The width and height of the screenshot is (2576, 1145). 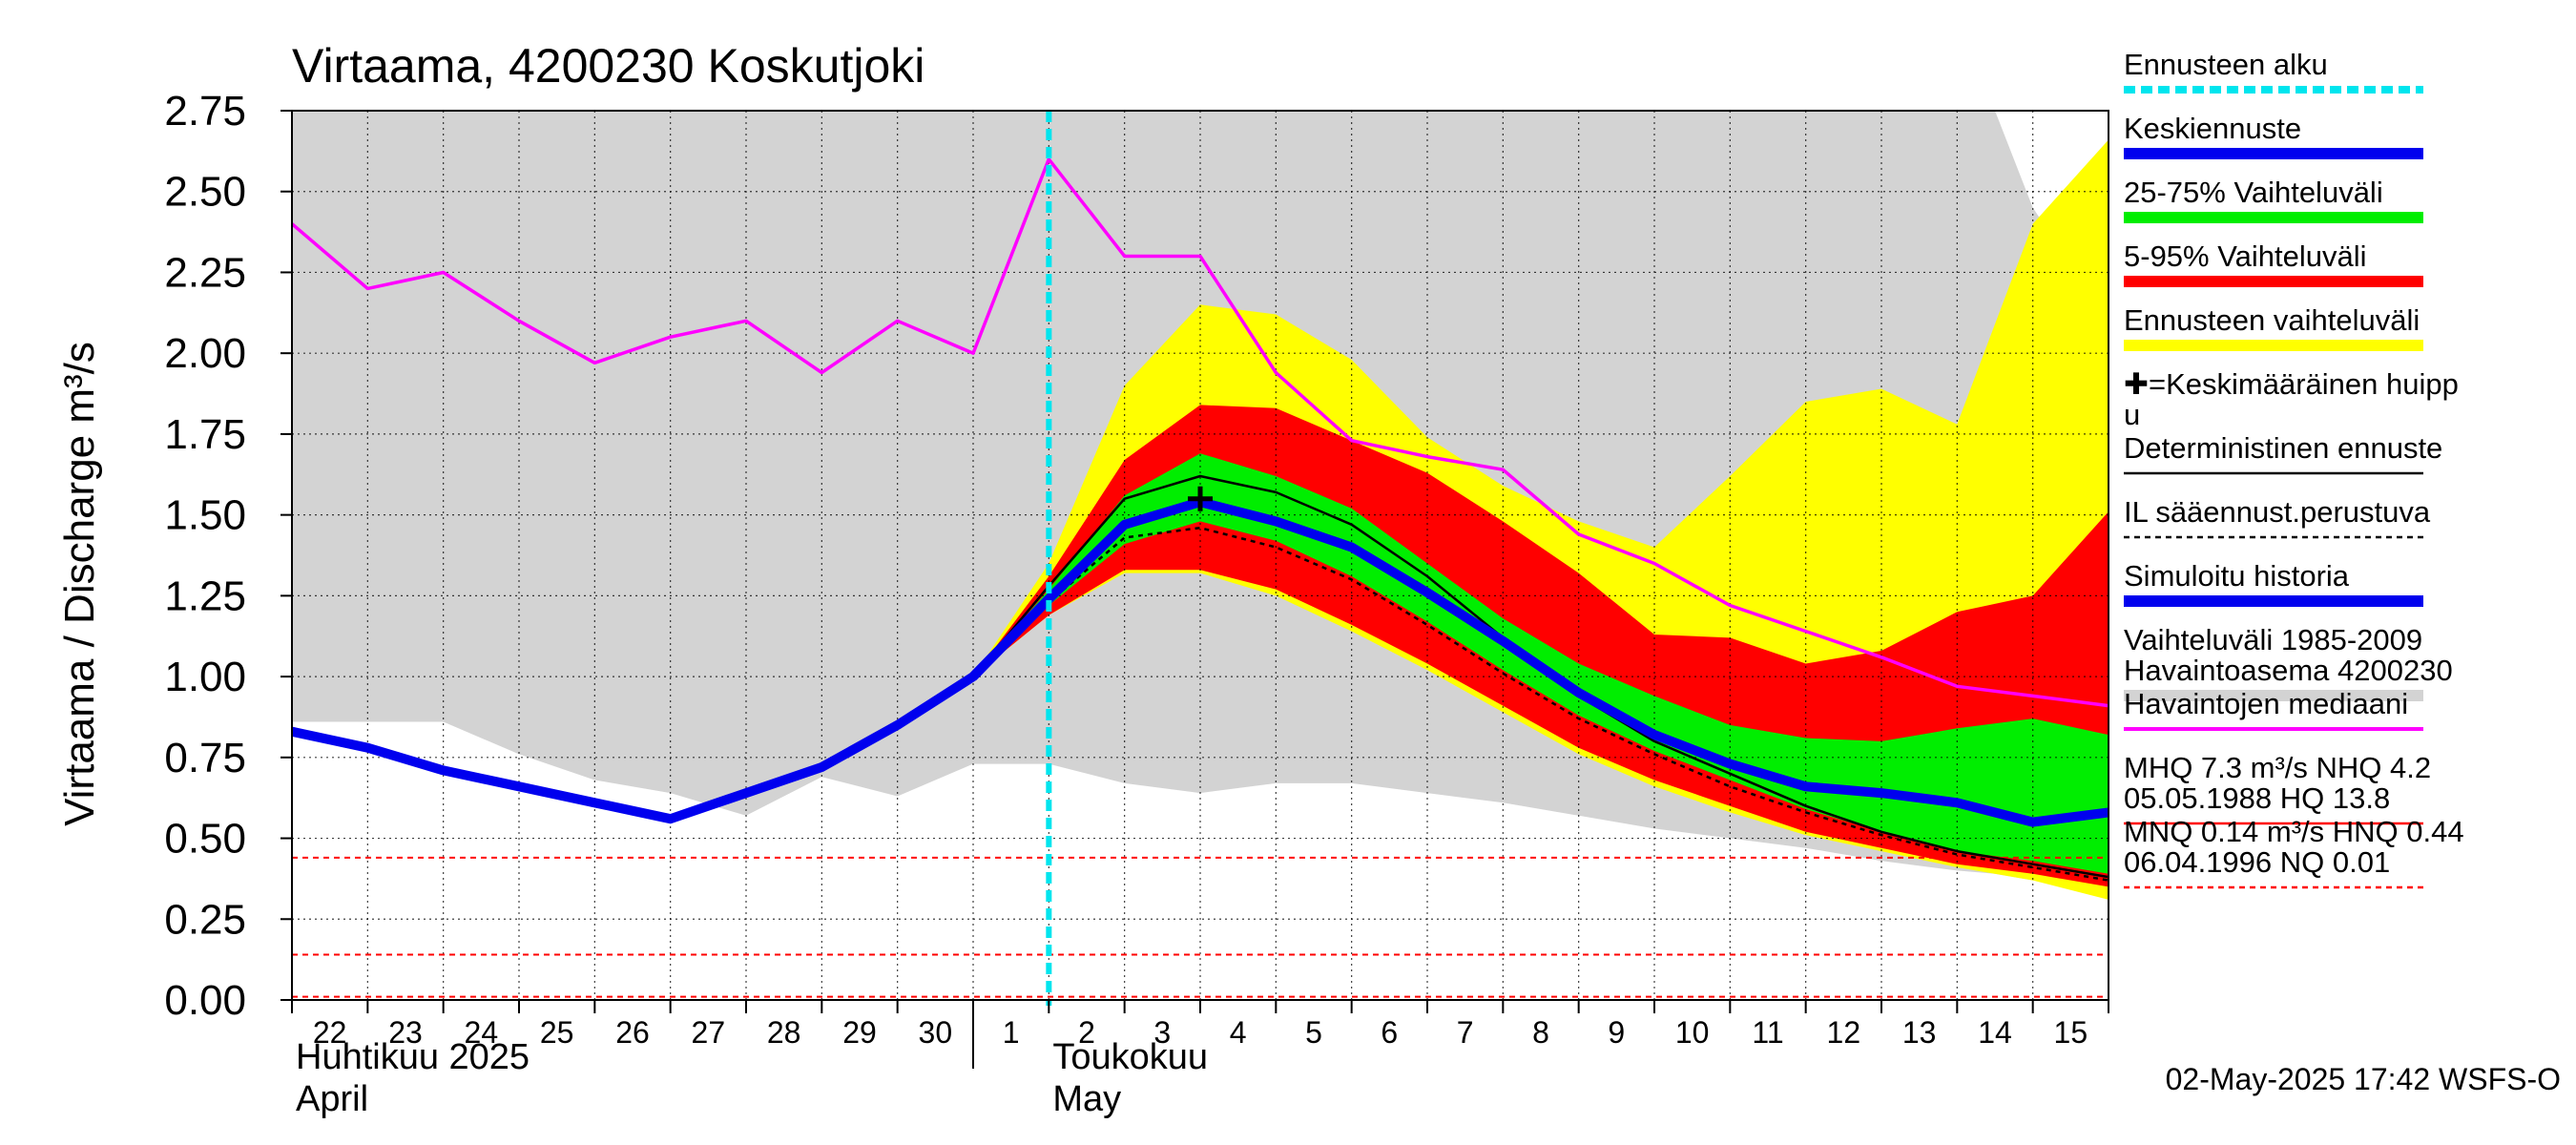 What do you see at coordinates (2212, 128) in the screenshot?
I see `legend-label-keskiennuste: Keskiennuste` at bounding box center [2212, 128].